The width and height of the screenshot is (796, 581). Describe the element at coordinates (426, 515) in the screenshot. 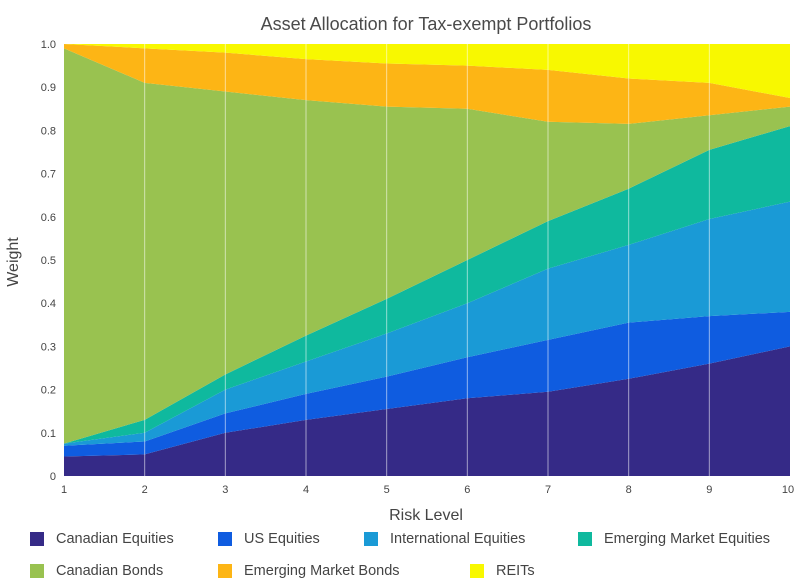

I see `x-axis-title: Risk Level` at that location.